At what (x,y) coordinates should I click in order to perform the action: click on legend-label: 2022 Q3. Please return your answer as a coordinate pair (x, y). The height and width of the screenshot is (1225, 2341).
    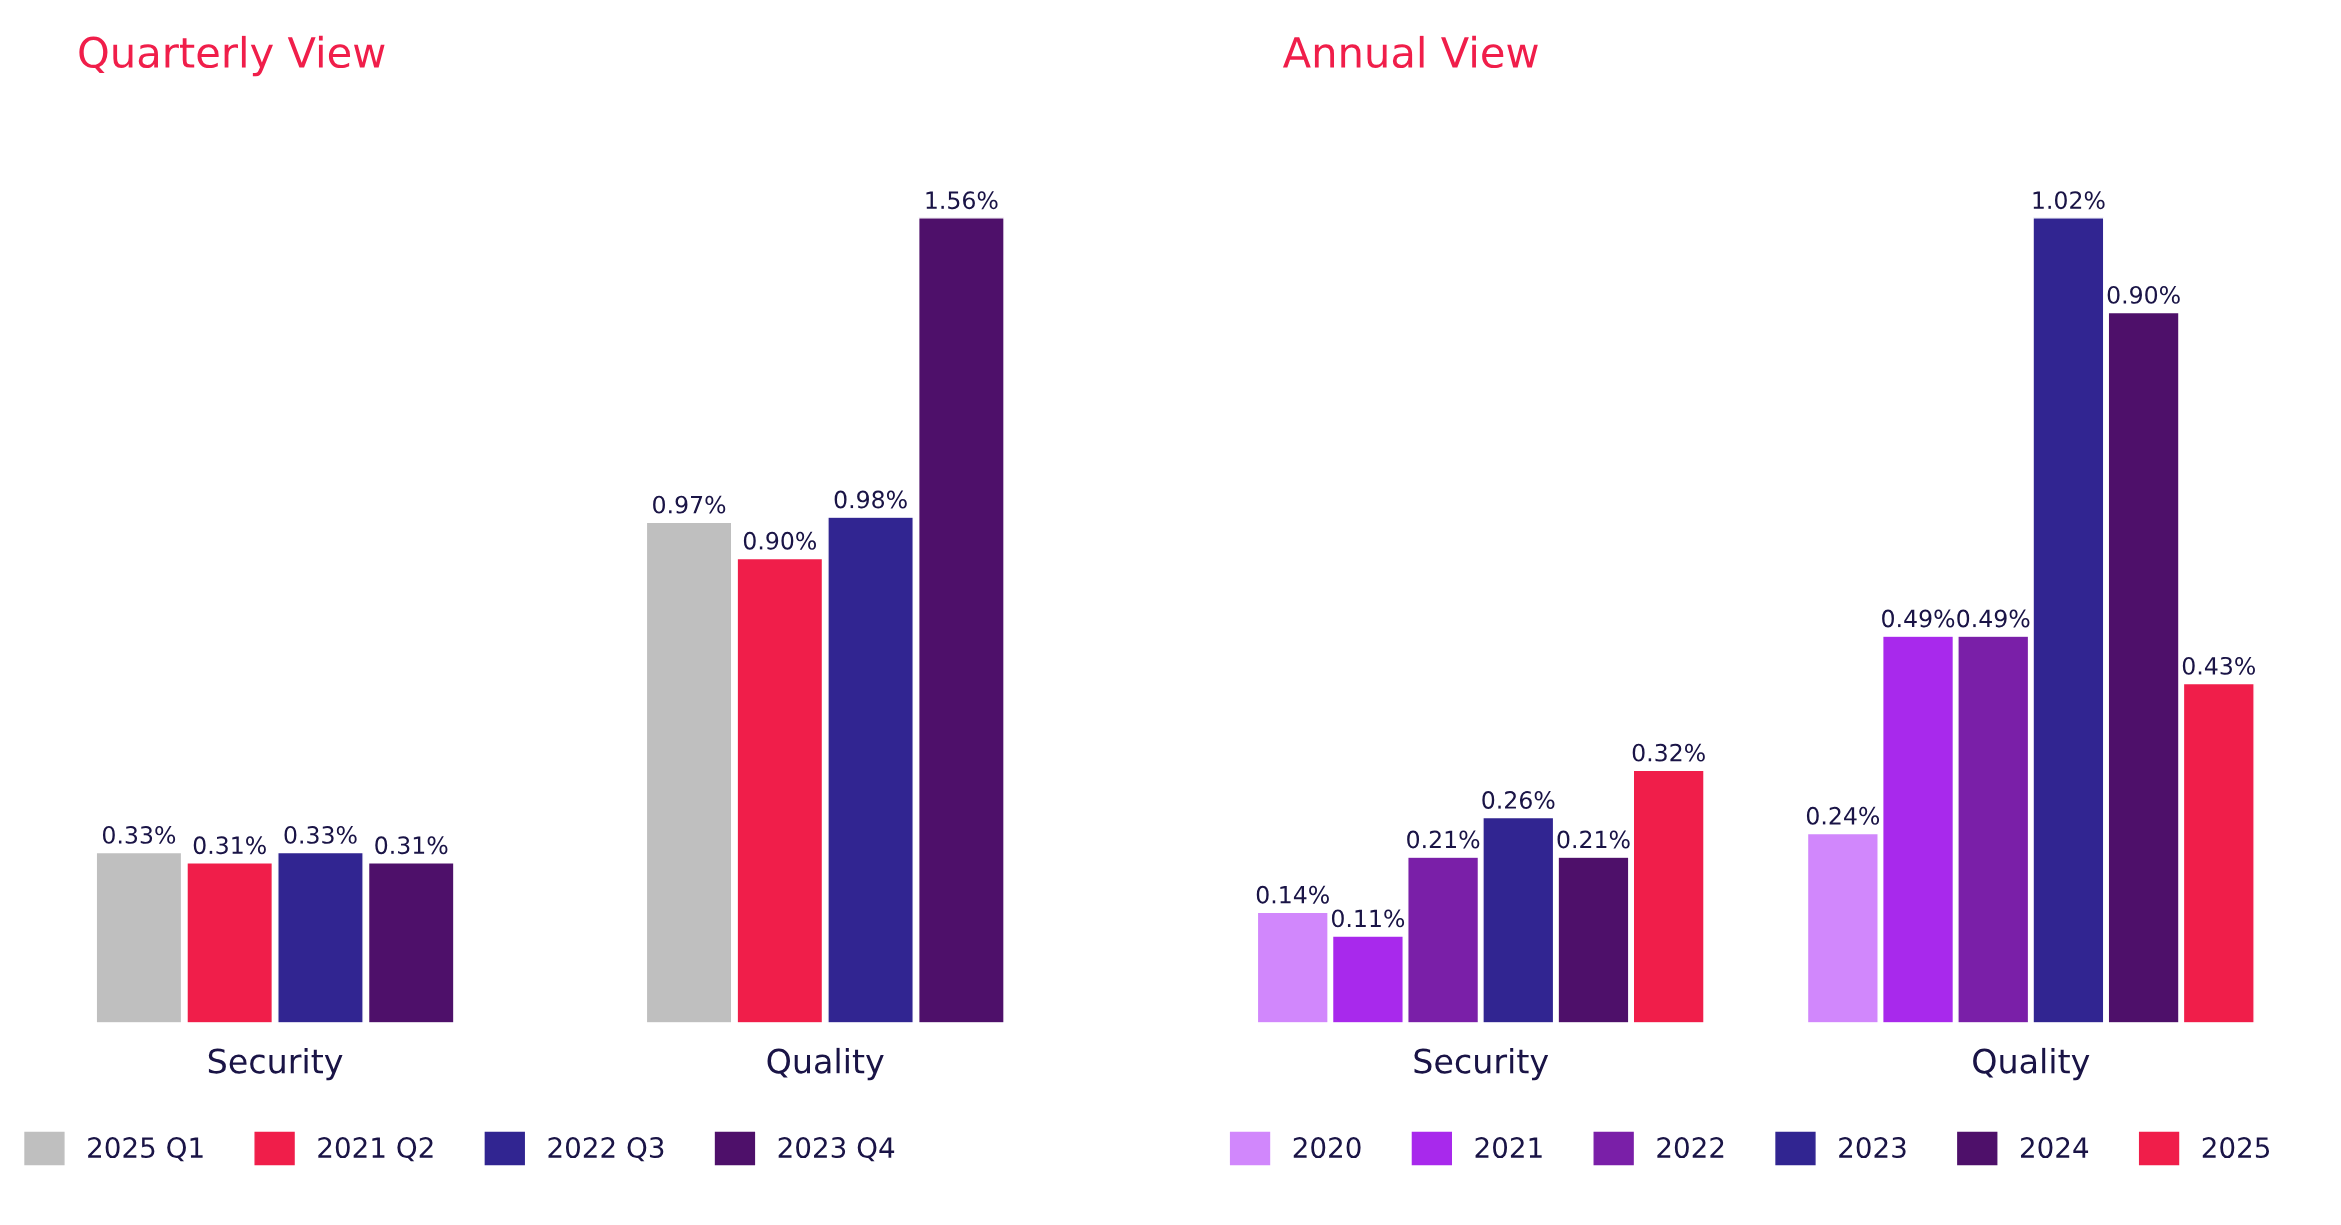
    Looking at the image, I should click on (606, 1149).